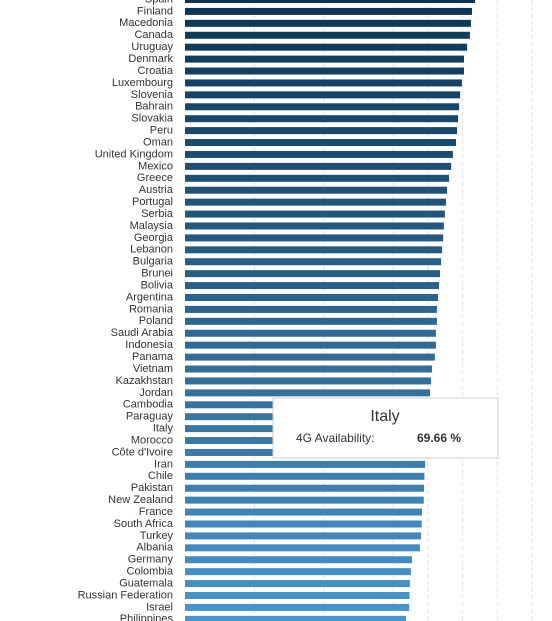  Describe the element at coordinates (156, 393) in the screenshot. I see `y-tick-label: Jordan` at that location.